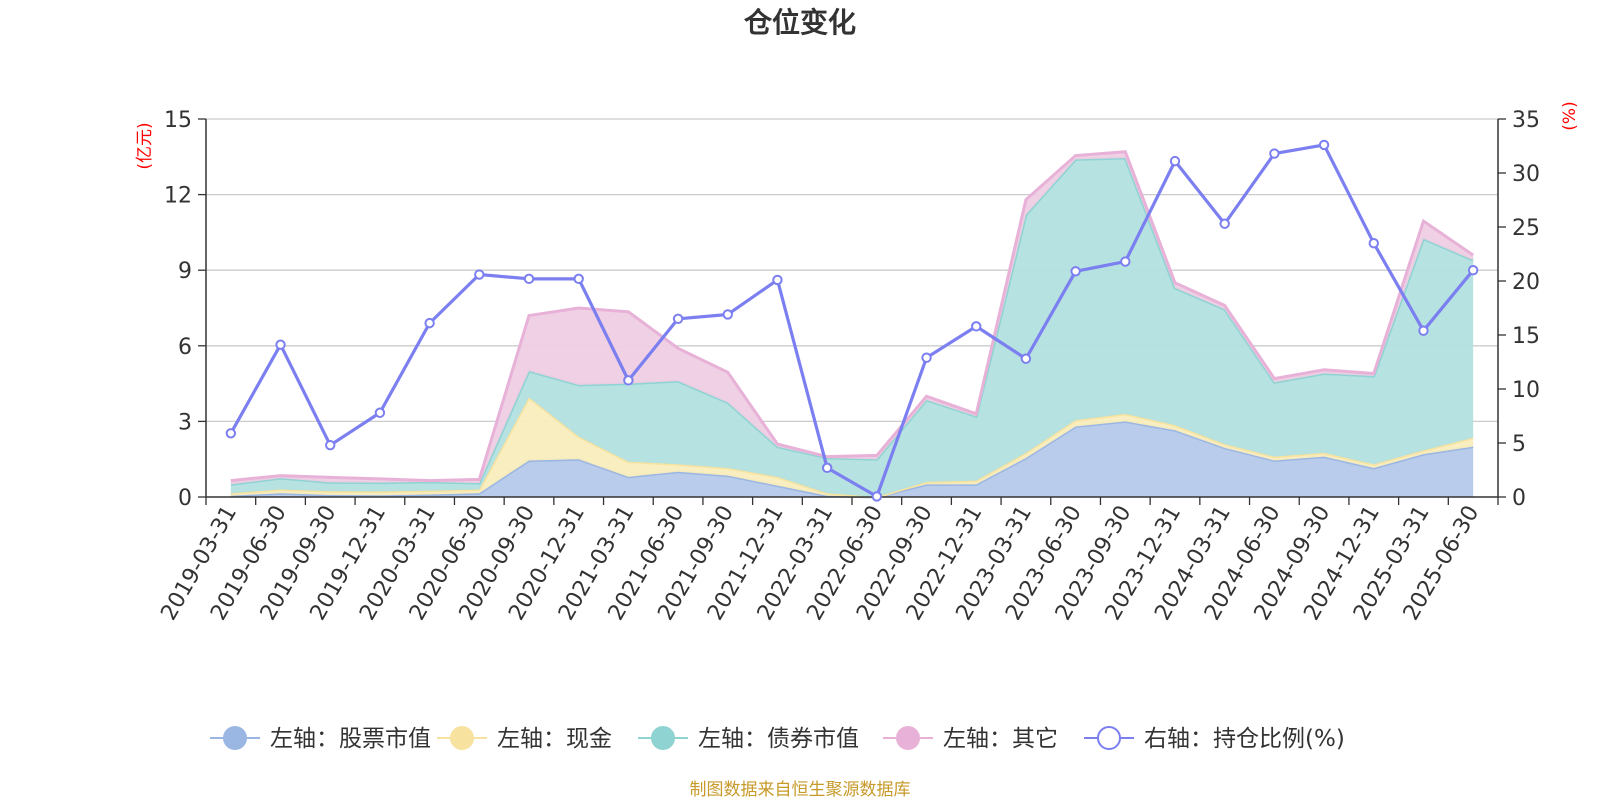 This screenshot has width=1600, height=800. What do you see at coordinates (1519, 498) in the screenshot?
I see `right-tick-label: 0` at bounding box center [1519, 498].